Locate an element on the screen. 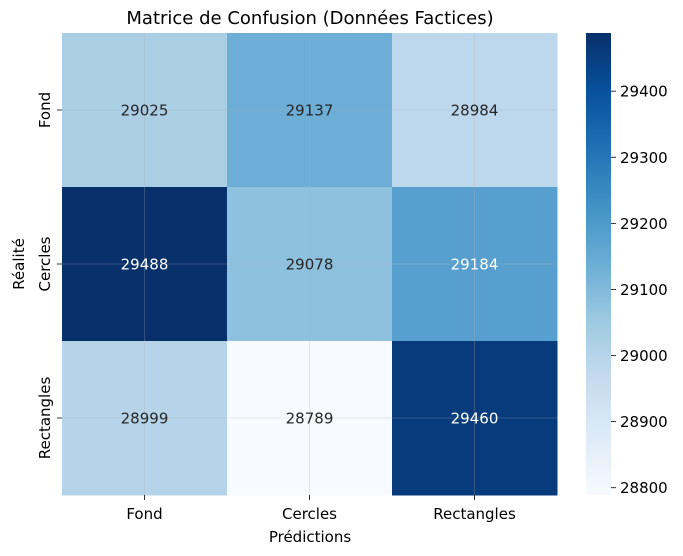 The height and width of the screenshot is (556, 683). cell-value-label: 29488 is located at coordinates (145, 265).